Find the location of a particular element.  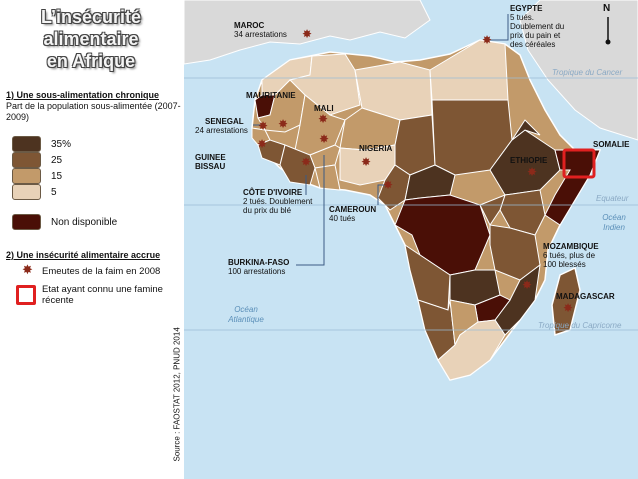

label-senegal-name: SENEGAL is located at coordinates (224, 121).